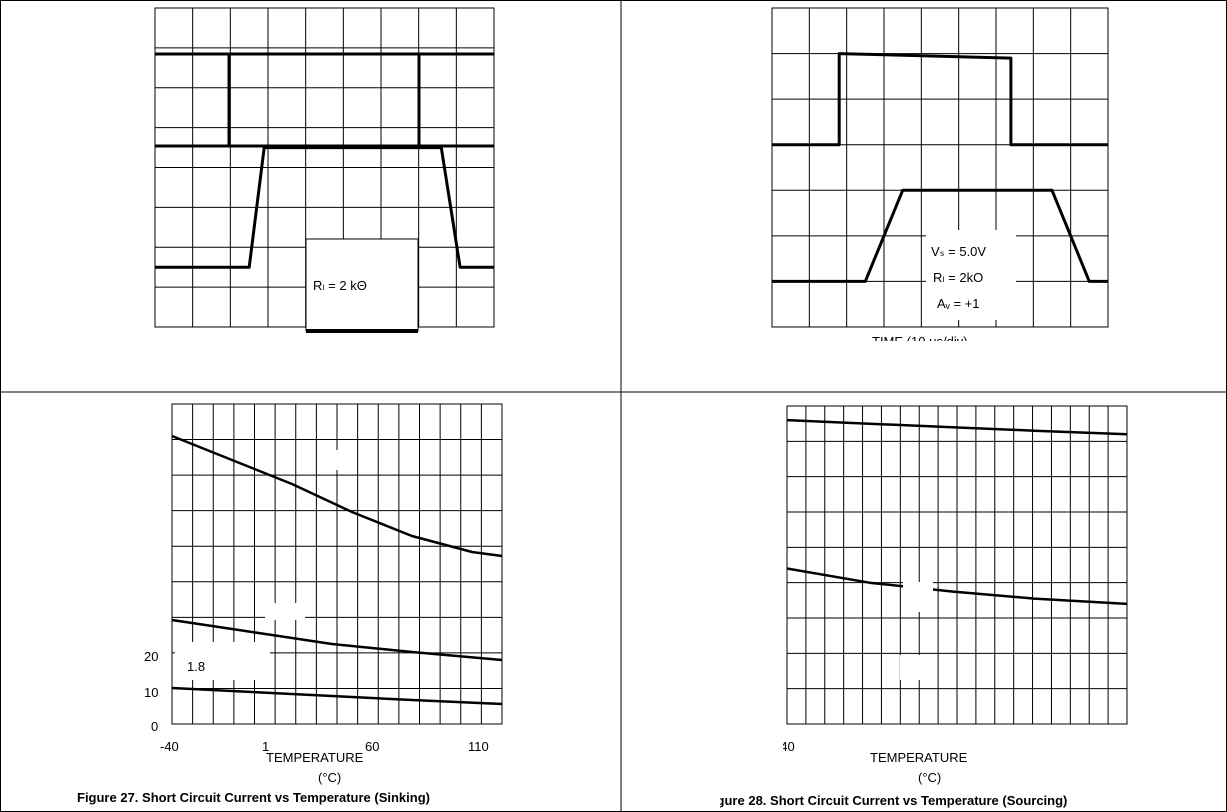  Describe the element at coordinates (705, 800) in the screenshot. I see `bottom-right-caption-clip` at that location.